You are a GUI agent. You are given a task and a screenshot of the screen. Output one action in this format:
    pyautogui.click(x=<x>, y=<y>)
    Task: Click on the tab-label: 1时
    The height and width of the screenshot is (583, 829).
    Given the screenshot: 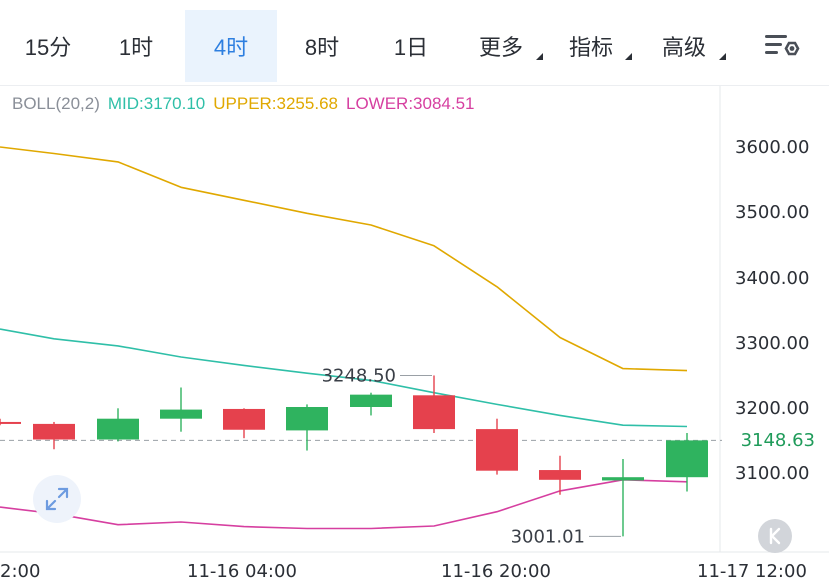 What is the action you would take?
    pyautogui.click(x=136, y=47)
    